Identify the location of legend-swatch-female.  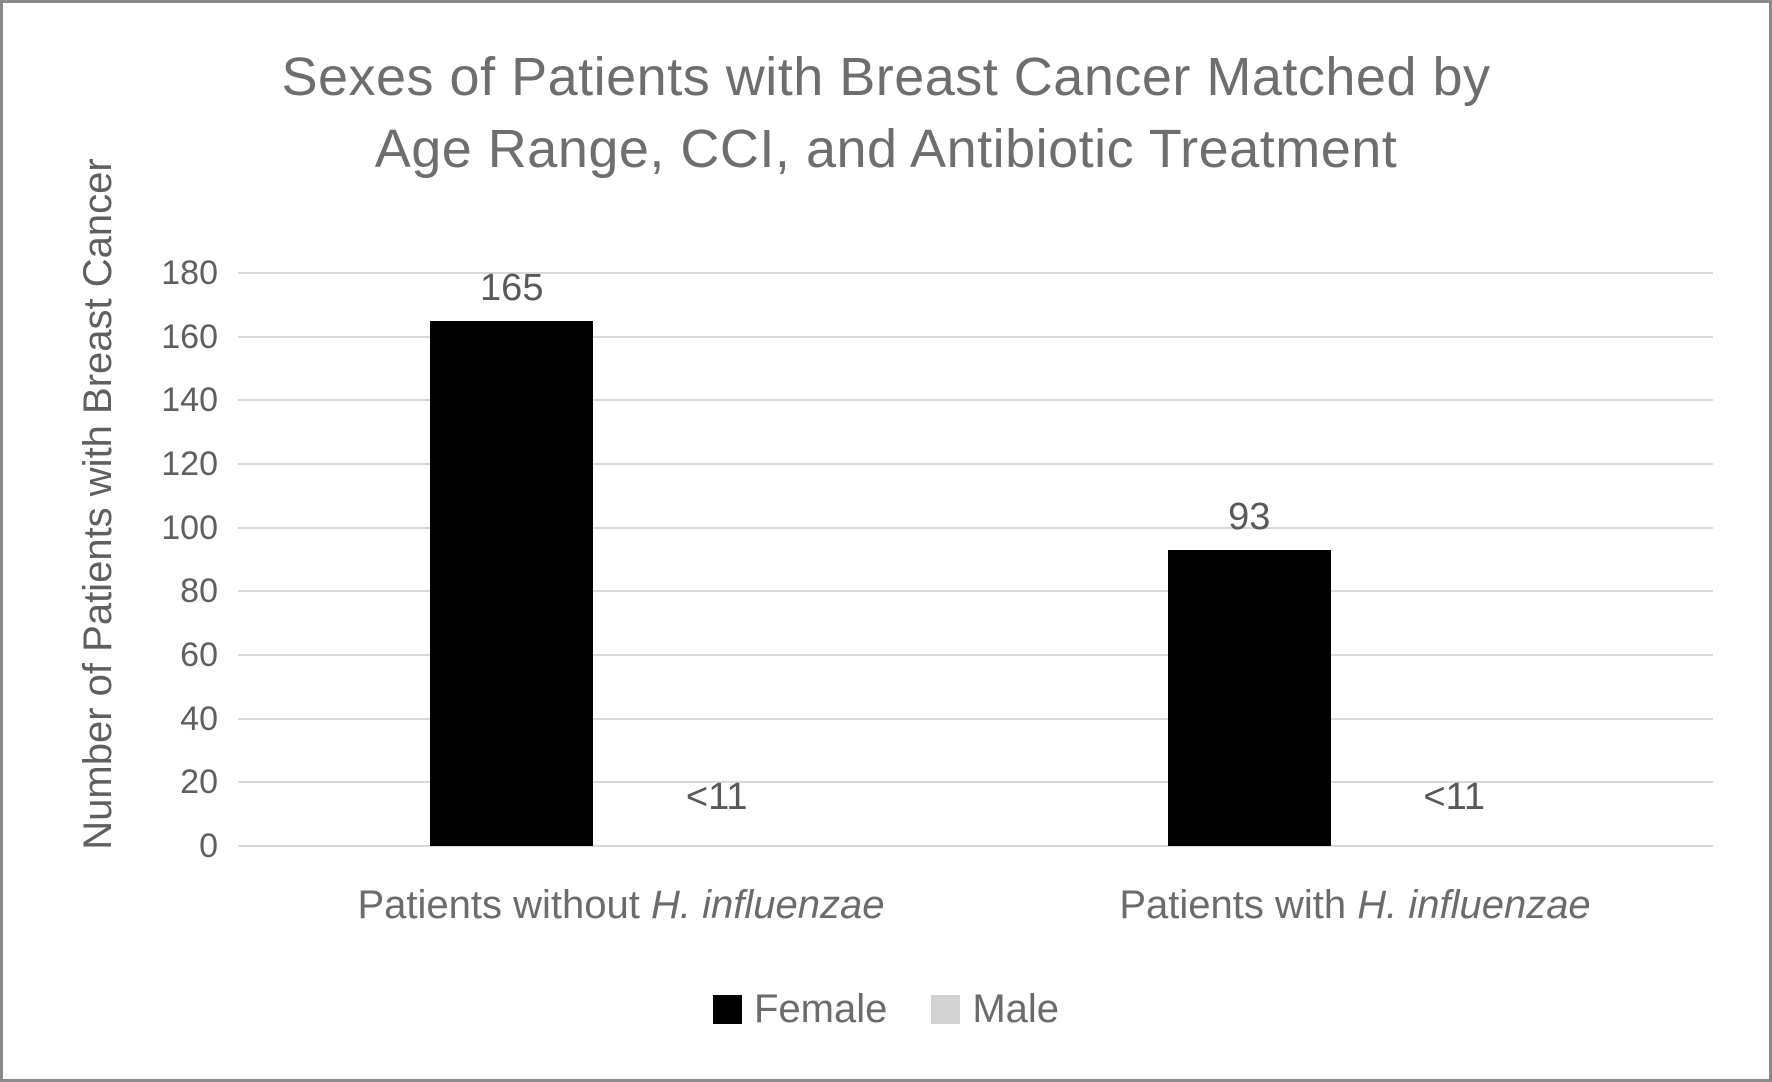
(727, 1009).